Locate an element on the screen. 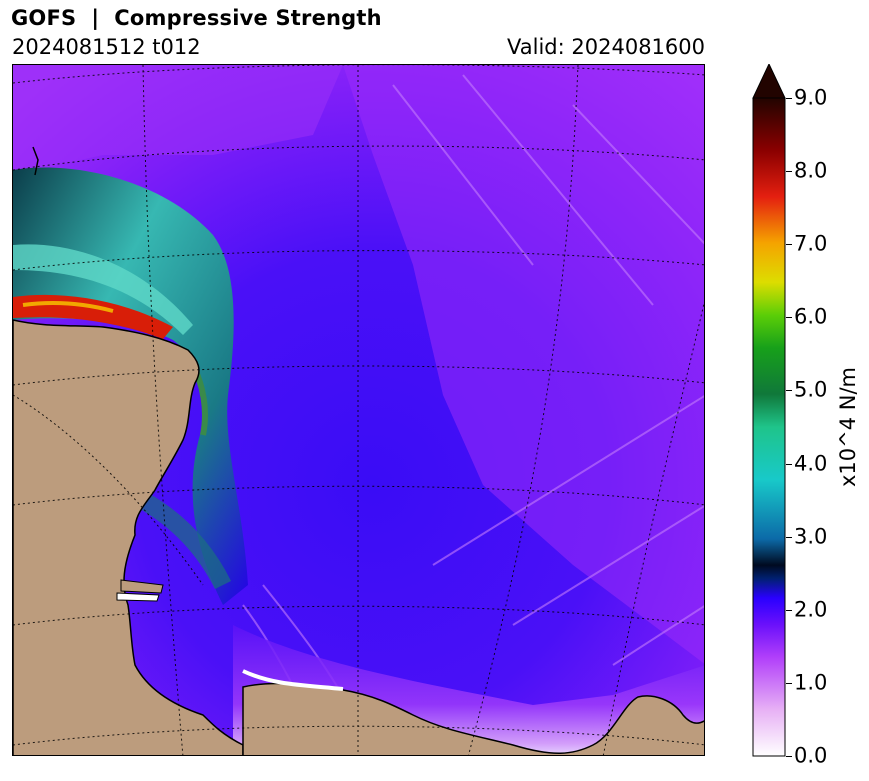  land-west is located at coordinates (128, 537).